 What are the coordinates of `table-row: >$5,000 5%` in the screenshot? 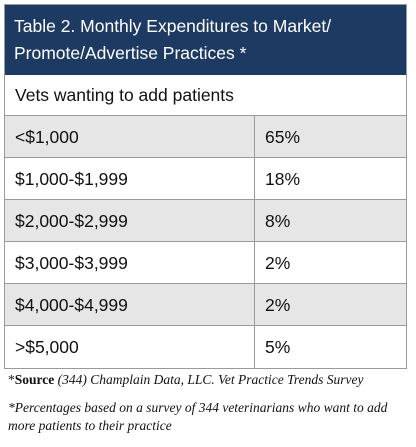 It's located at (205, 347).